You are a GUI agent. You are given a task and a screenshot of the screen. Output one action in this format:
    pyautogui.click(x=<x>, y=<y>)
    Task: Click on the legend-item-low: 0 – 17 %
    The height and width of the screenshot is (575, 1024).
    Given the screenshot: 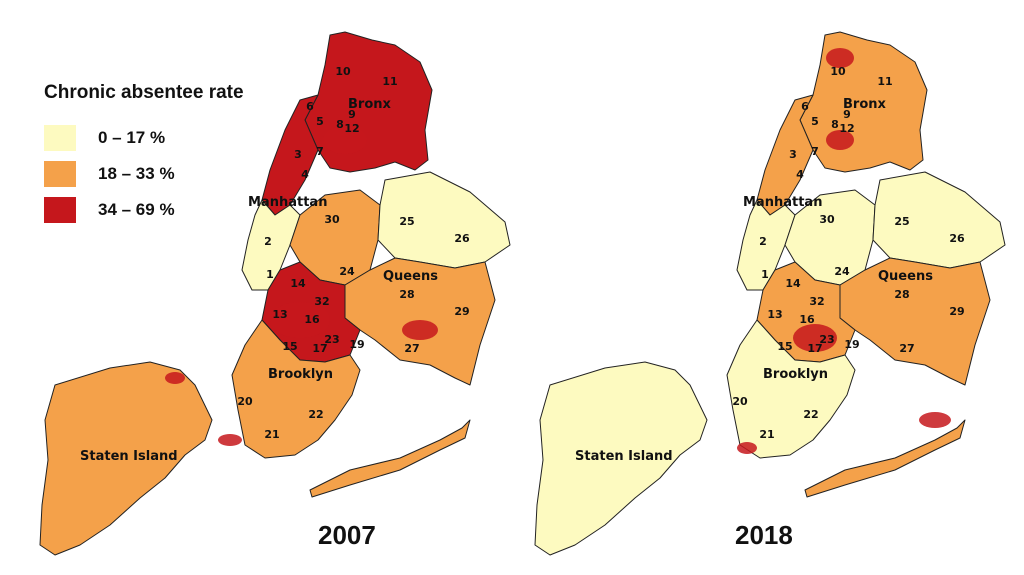 What is the action you would take?
    pyautogui.click(x=144, y=138)
    